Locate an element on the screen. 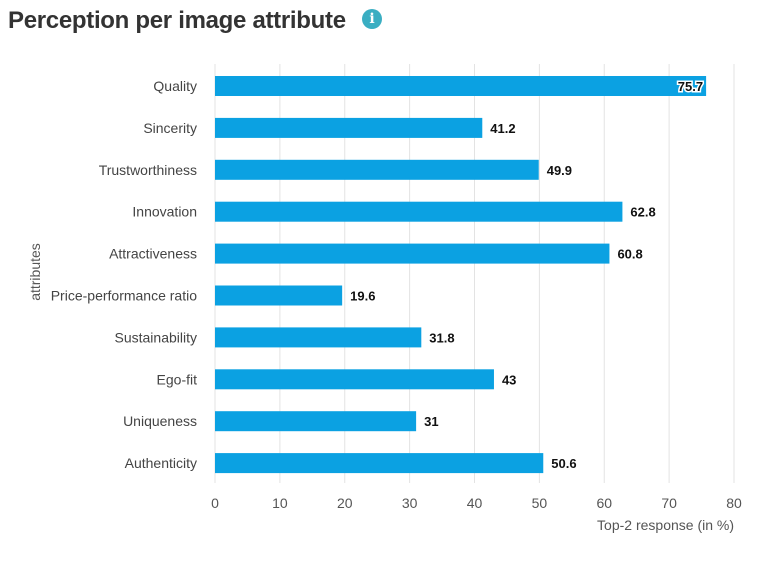  category-label: Attractiveness is located at coordinates (153, 254).